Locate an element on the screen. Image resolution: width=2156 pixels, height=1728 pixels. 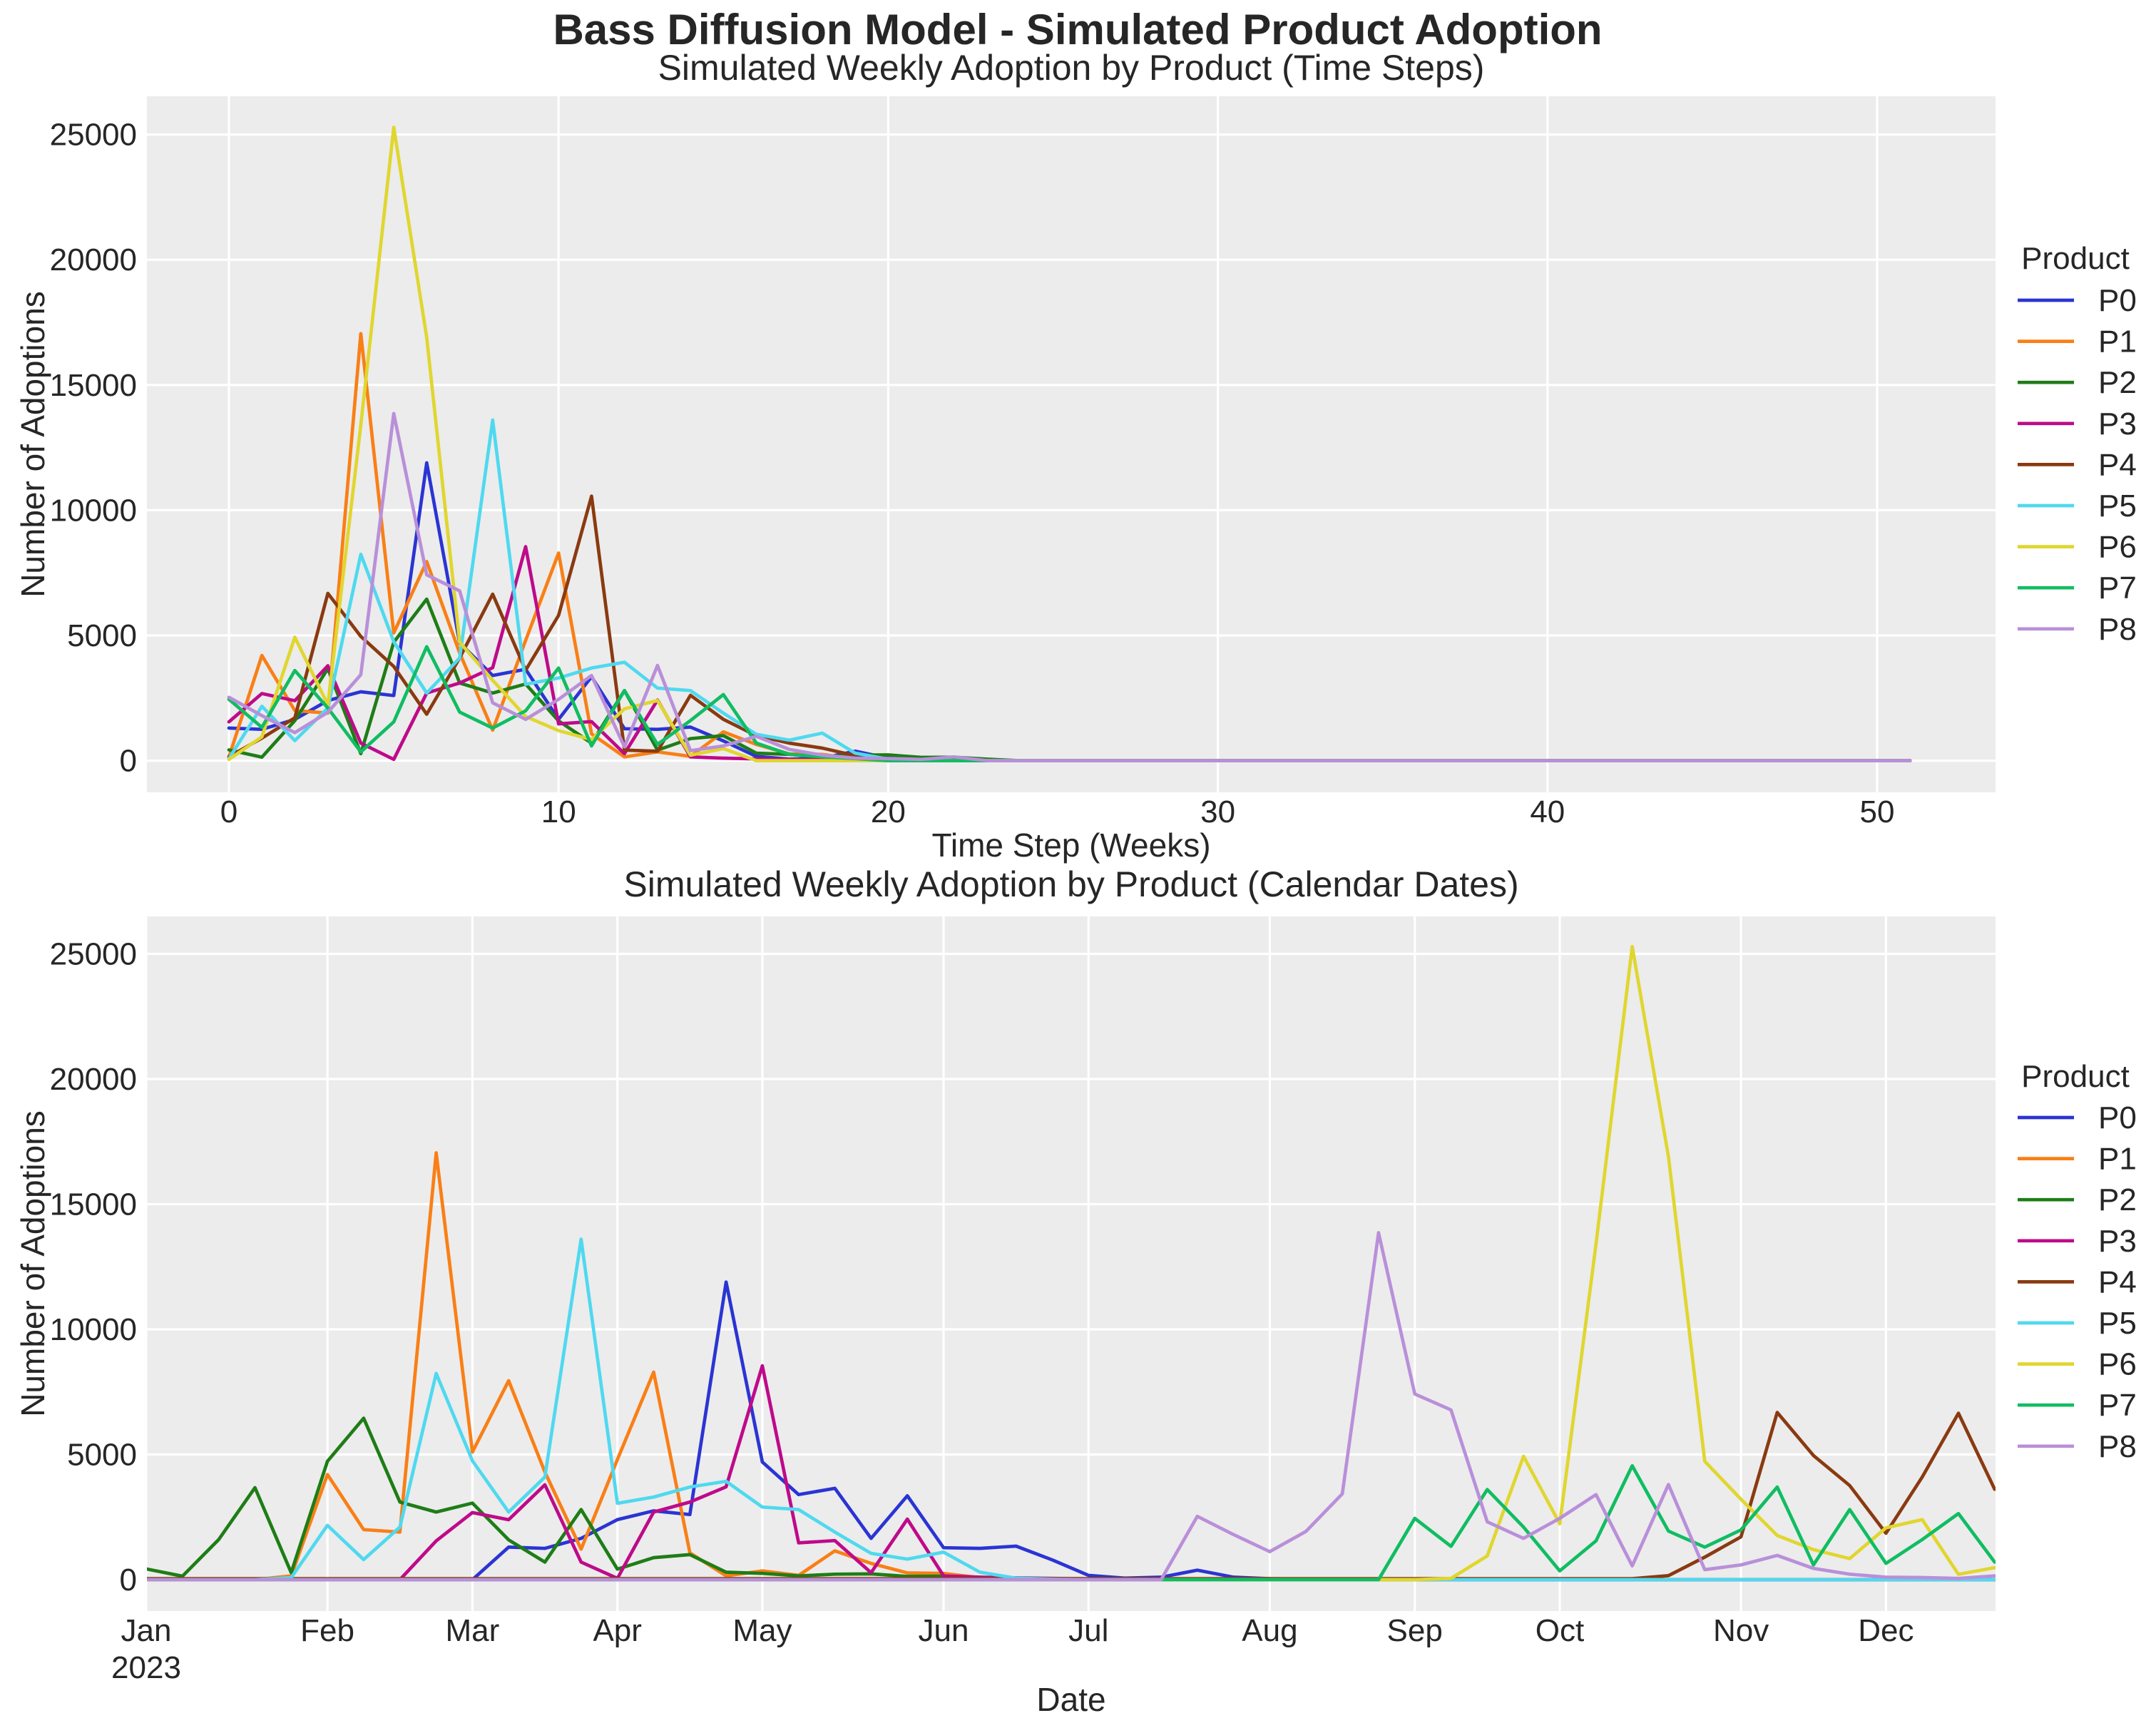
svg-text: Feb is located at coordinates (327, 1630).